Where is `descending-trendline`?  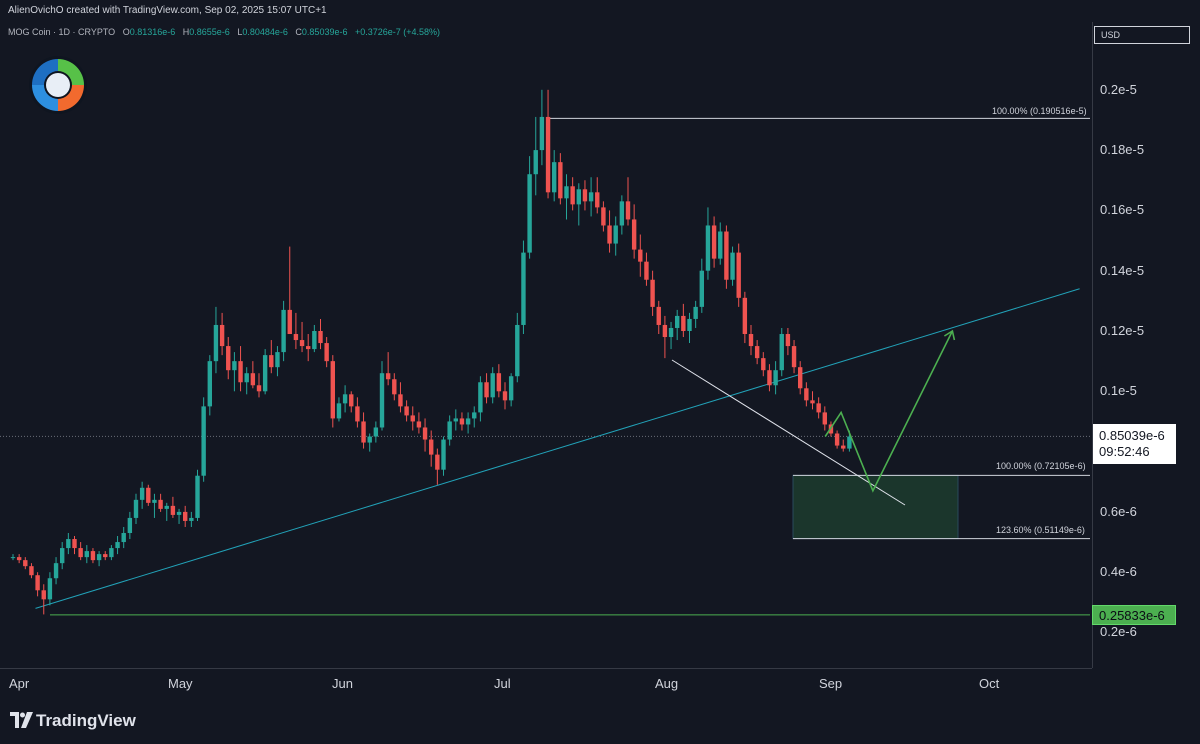
descending-trendline is located at coordinates (788, 432).